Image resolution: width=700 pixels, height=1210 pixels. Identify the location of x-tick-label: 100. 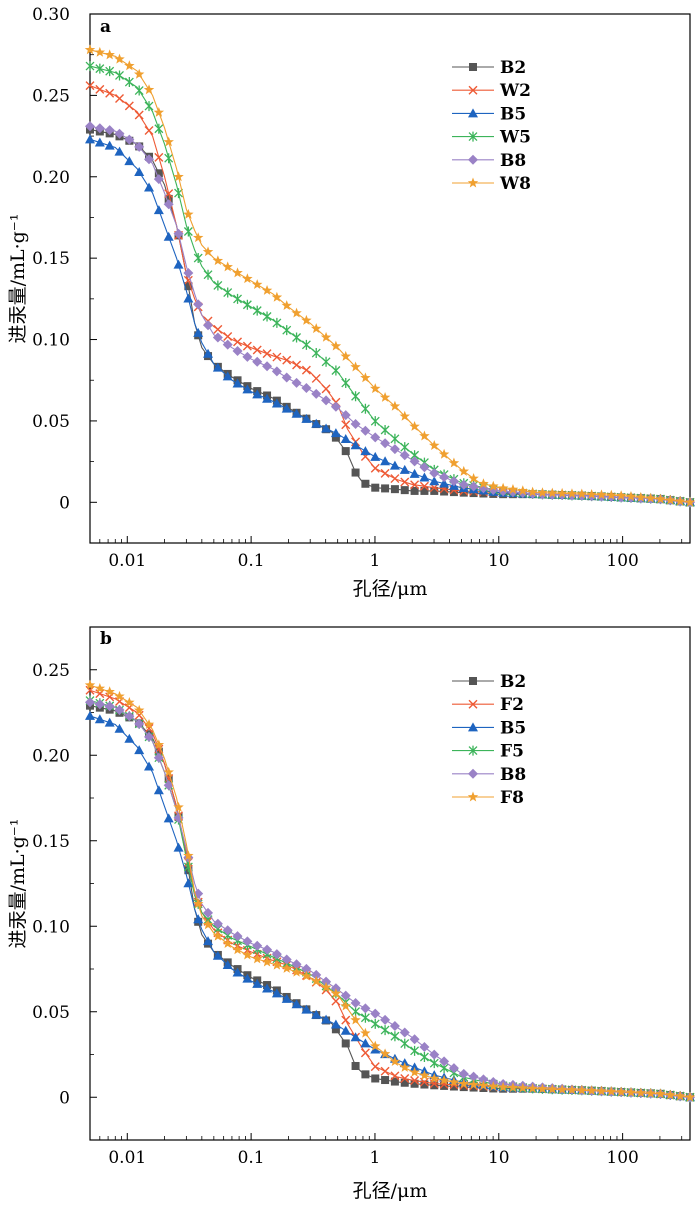
(622, 561).